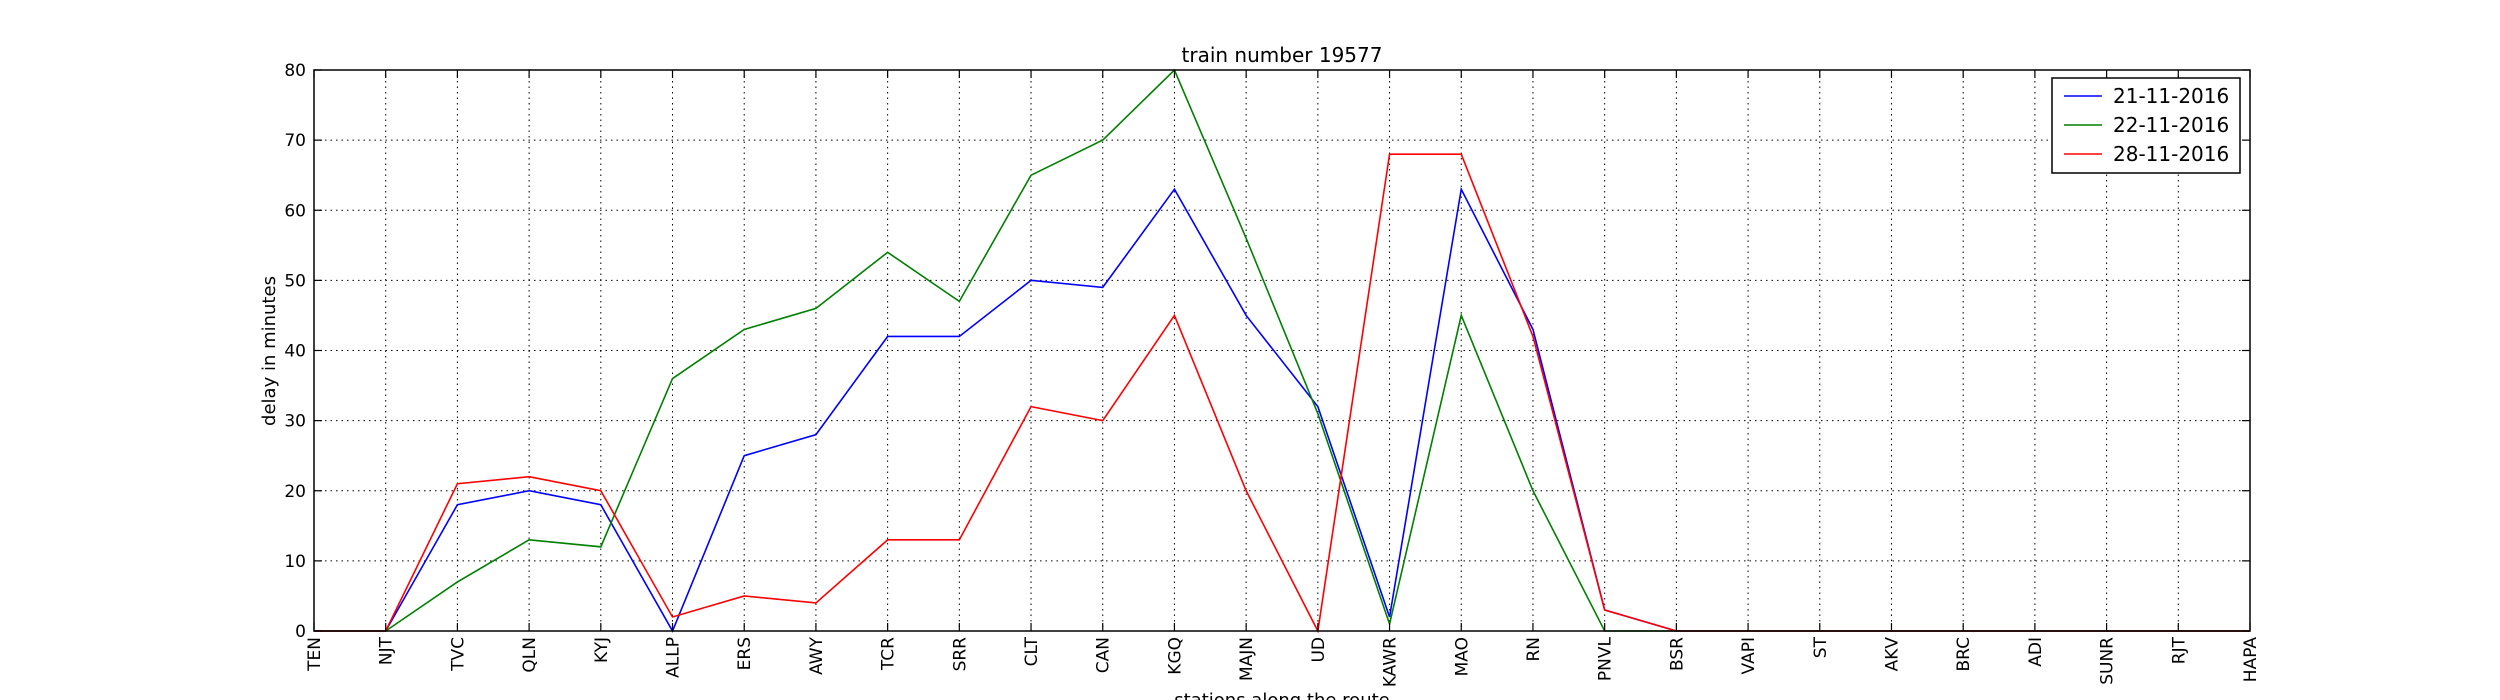 This screenshot has width=2500, height=700. I want to click on x-tick-label: HAPA, so click(2251, 660).